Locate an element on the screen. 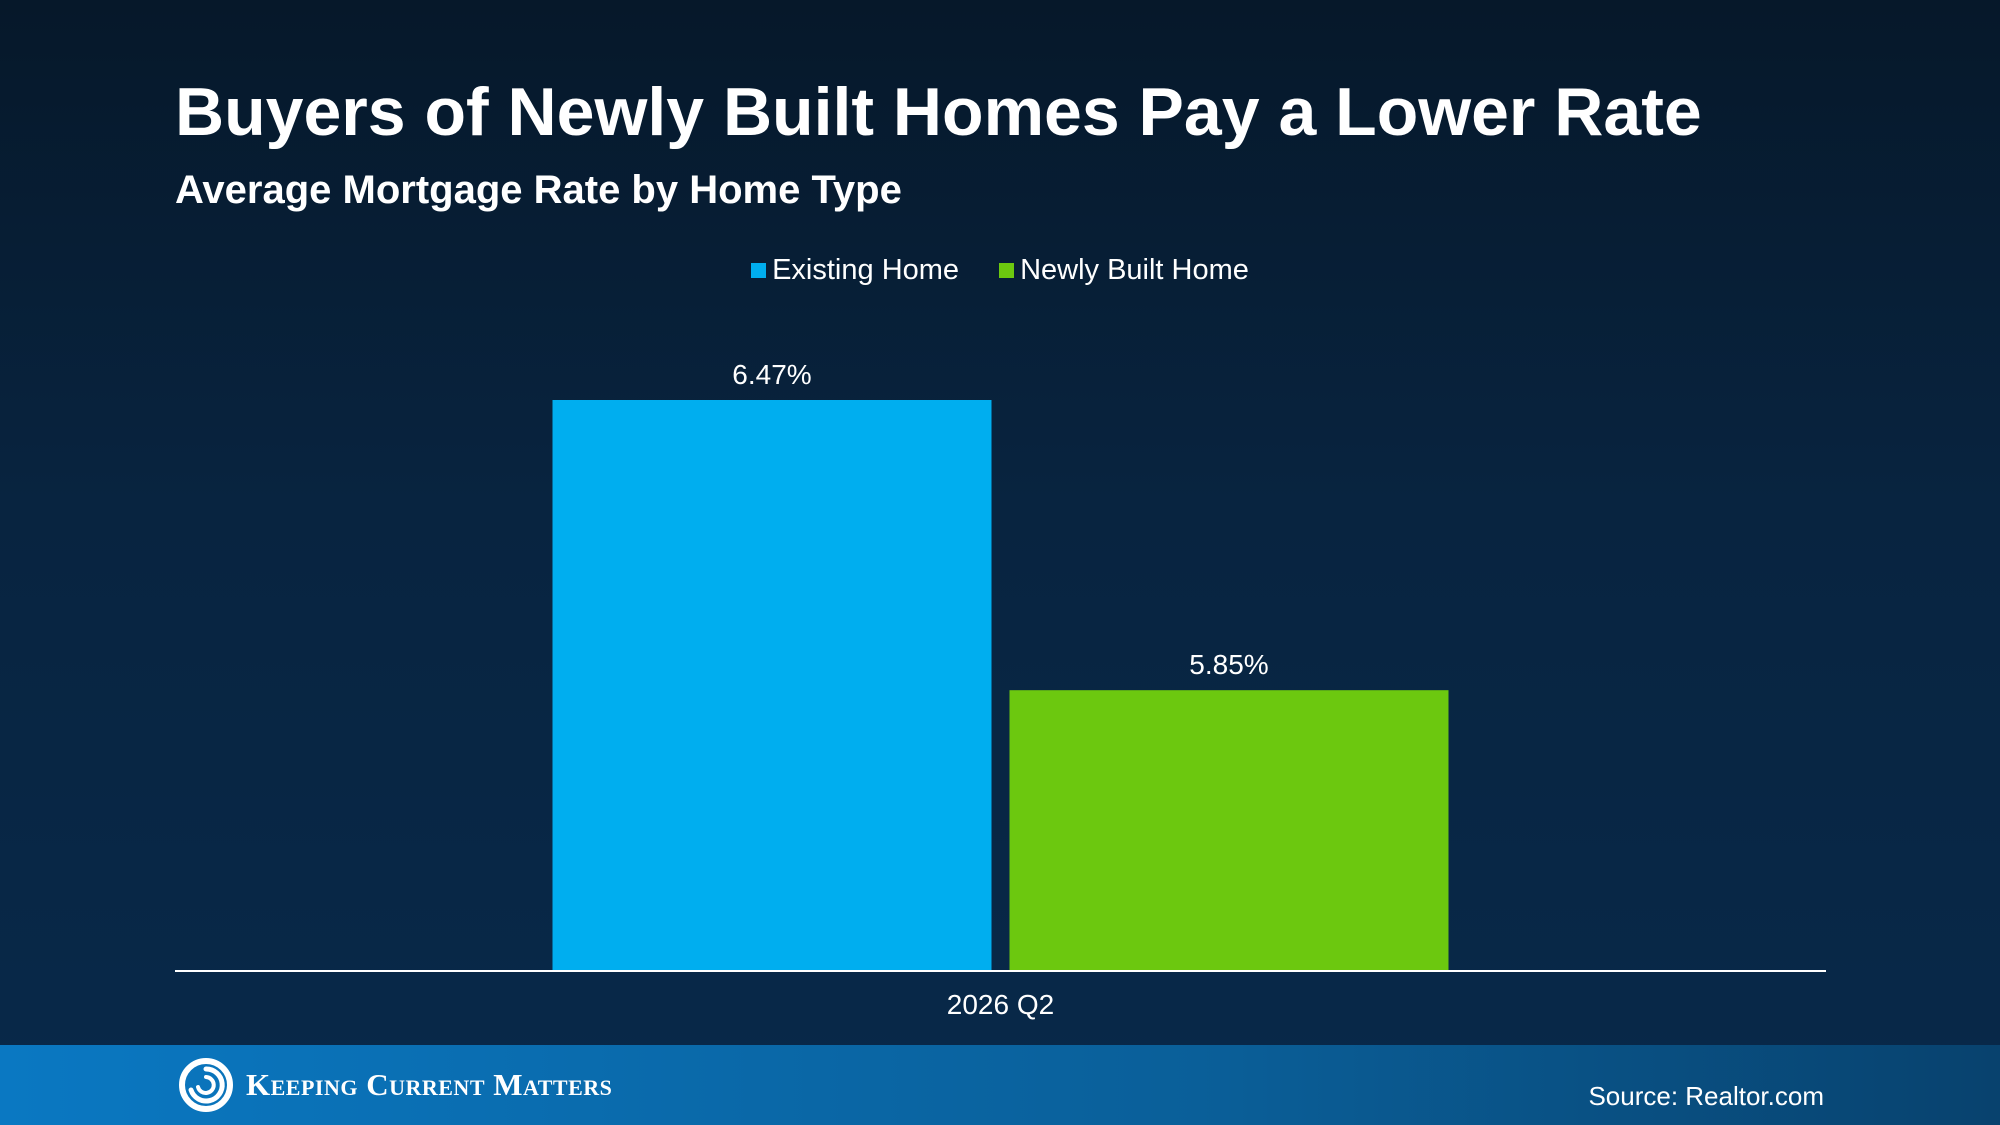 Image resolution: width=2000 pixels, height=1125 pixels. legend-label-existing-home: Existing Home is located at coordinates (866, 270).